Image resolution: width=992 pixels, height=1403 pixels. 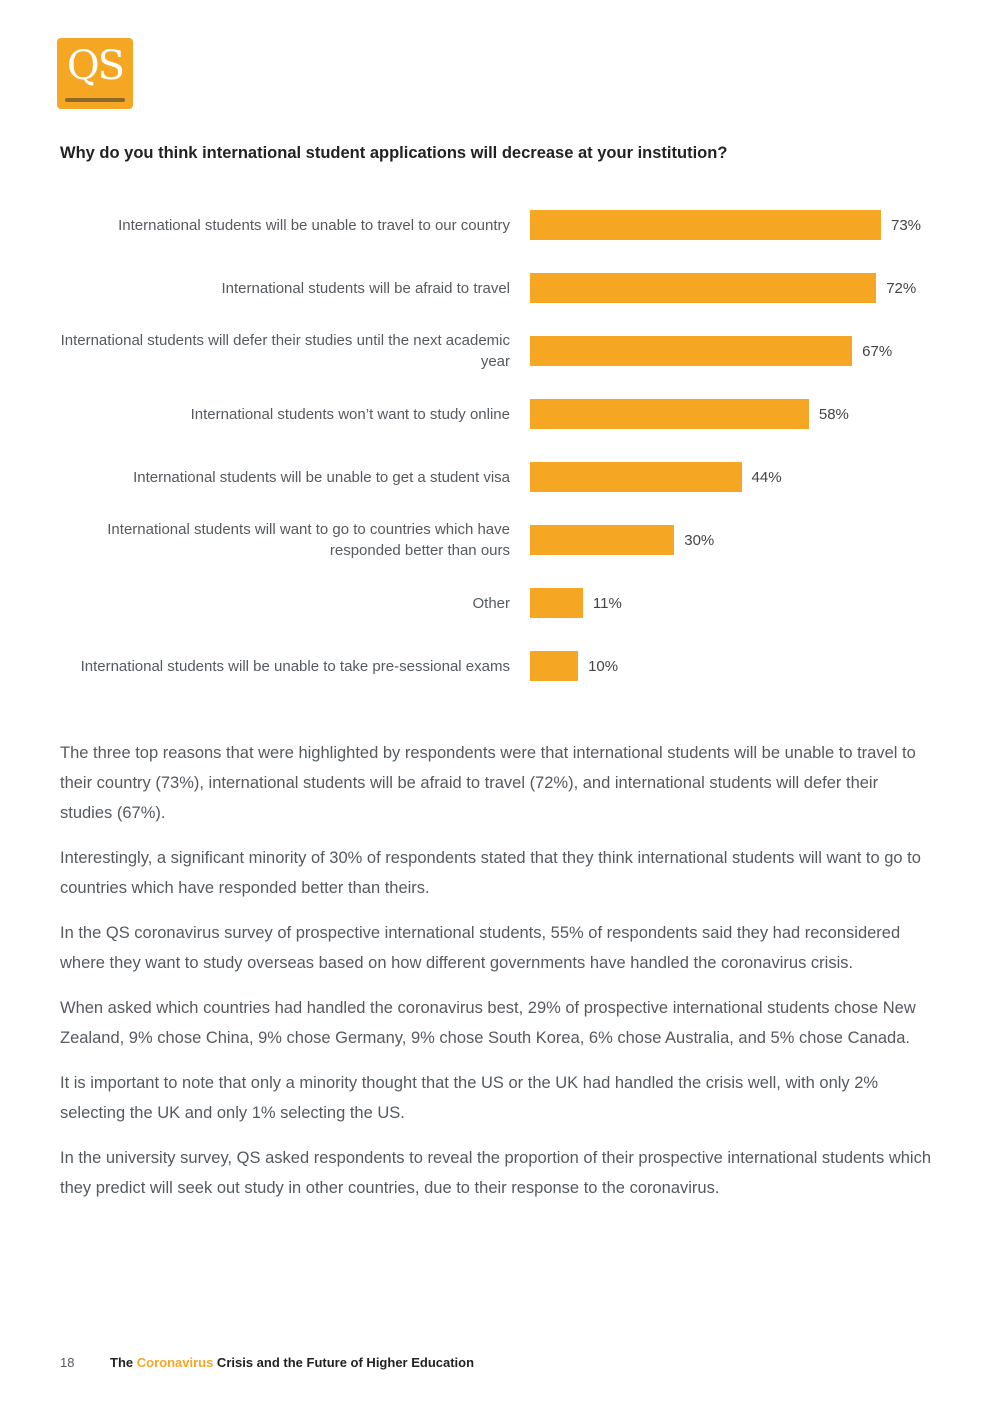 I want to click on qs-logo-underline, so click(x=95, y=100).